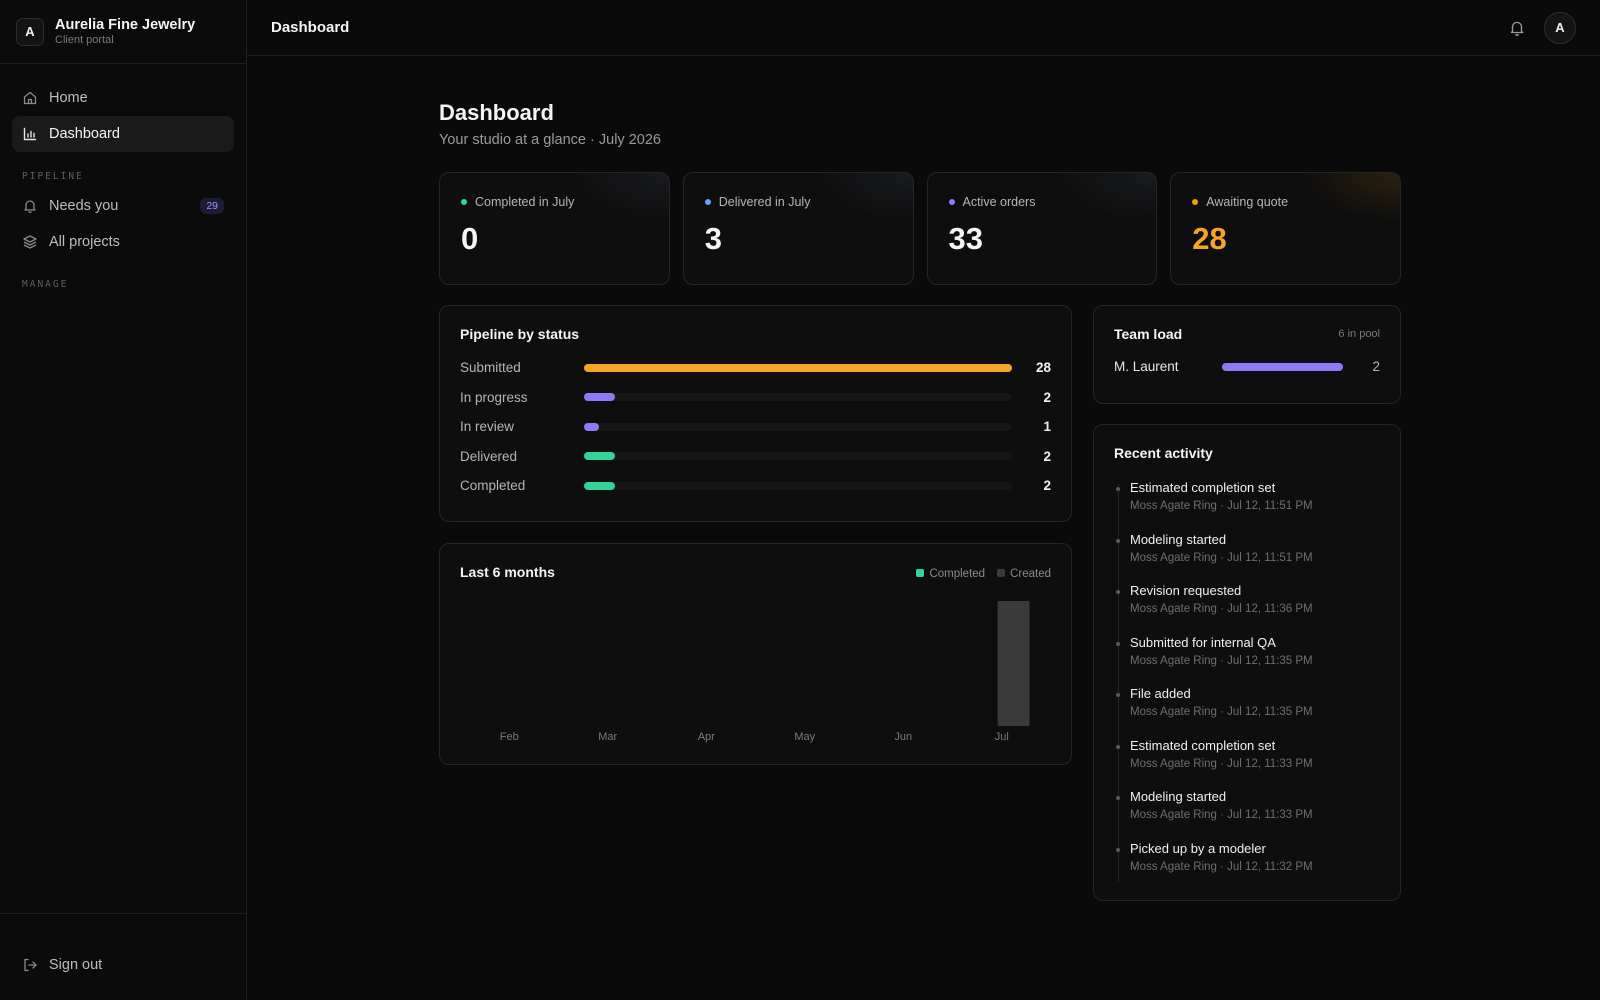  I want to click on layers-icon, so click(30, 242).